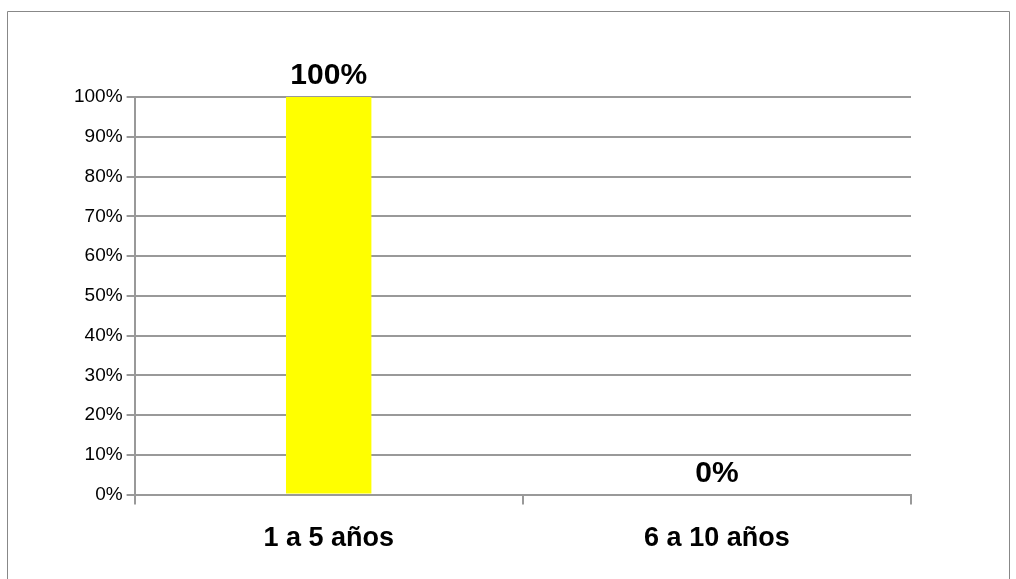  What do you see at coordinates (103, 255) in the screenshot?
I see `y-tick-label: 60%` at bounding box center [103, 255].